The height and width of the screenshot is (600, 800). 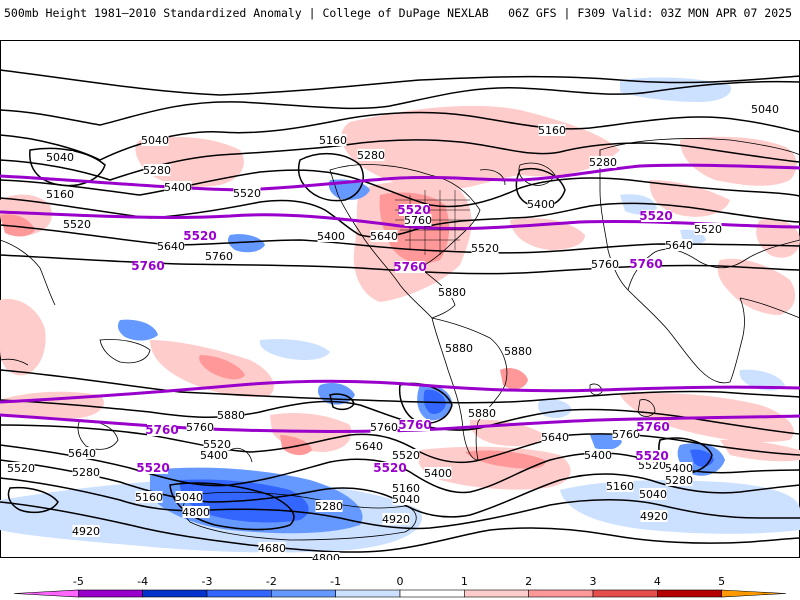 What do you see at coordinates (721, 581) in the screenshot?
I see `colorbar-tick-label: 5` at bounding box center [721, 581].